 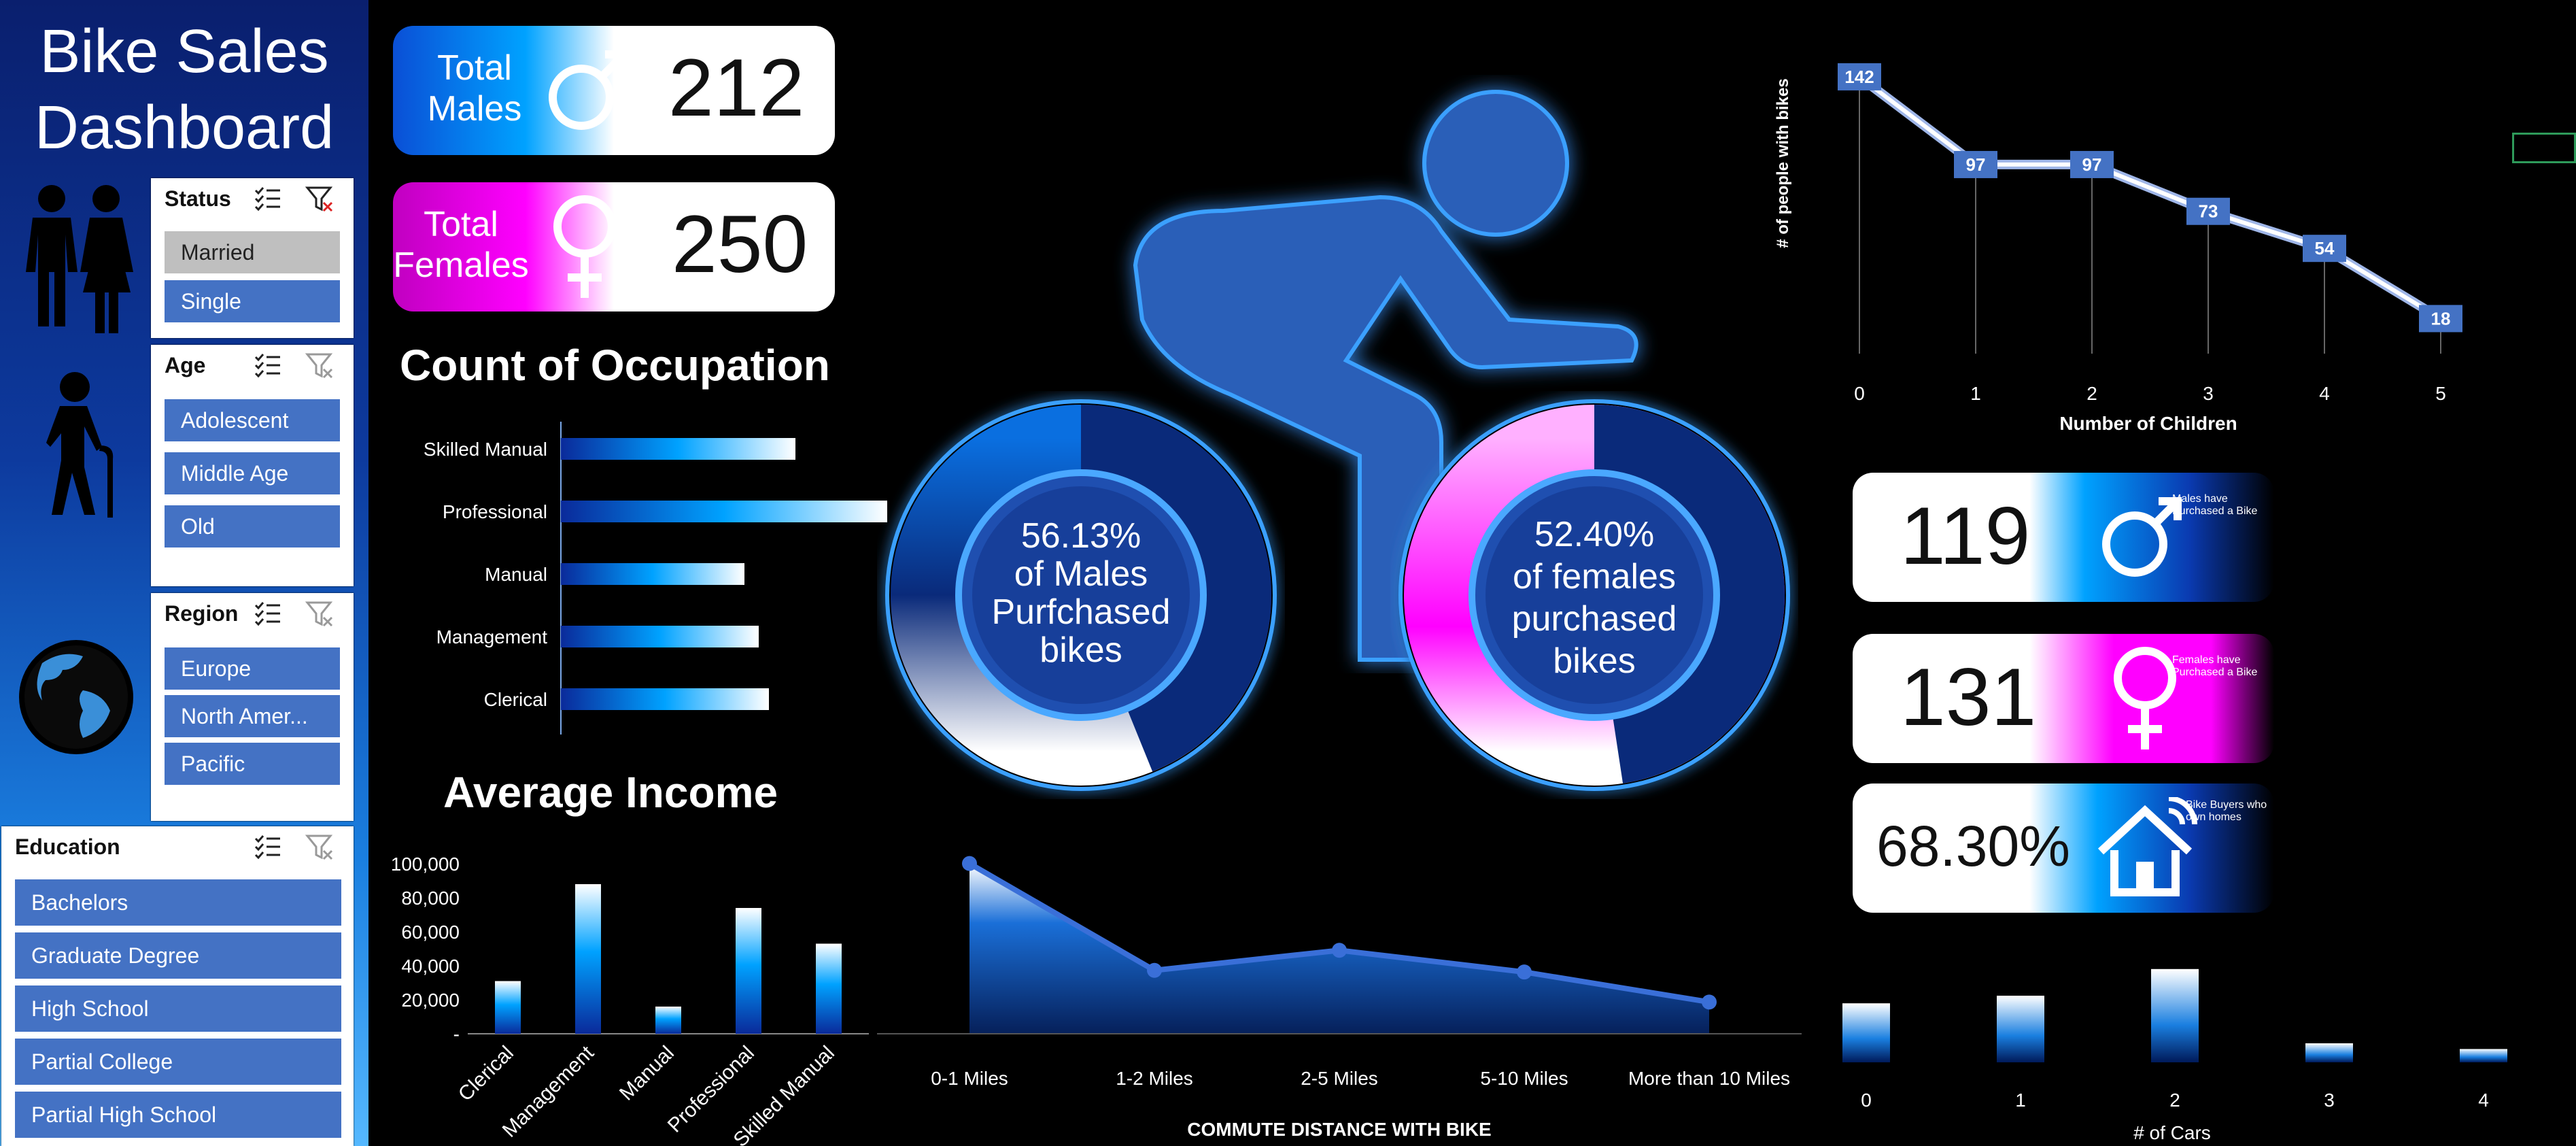 I want to click on children-category-label: 3, so click(x=2208, y=394).